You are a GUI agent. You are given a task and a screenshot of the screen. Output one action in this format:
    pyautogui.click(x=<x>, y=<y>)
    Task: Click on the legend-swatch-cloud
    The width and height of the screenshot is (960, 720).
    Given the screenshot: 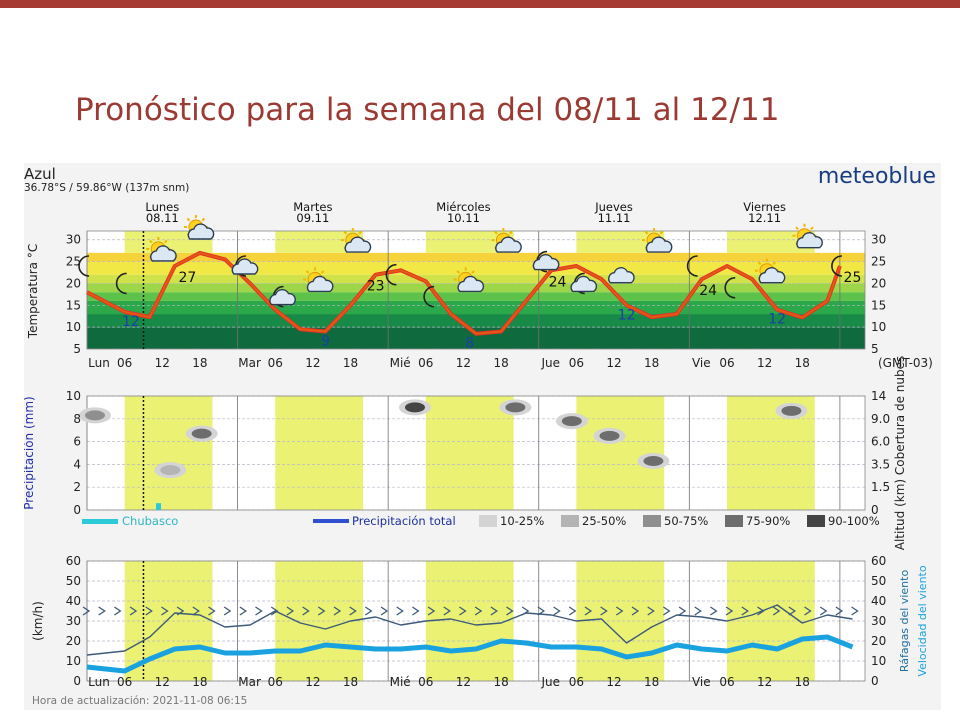 What is the action you would take?
    pyautogui.click(x=652, y=521)
    